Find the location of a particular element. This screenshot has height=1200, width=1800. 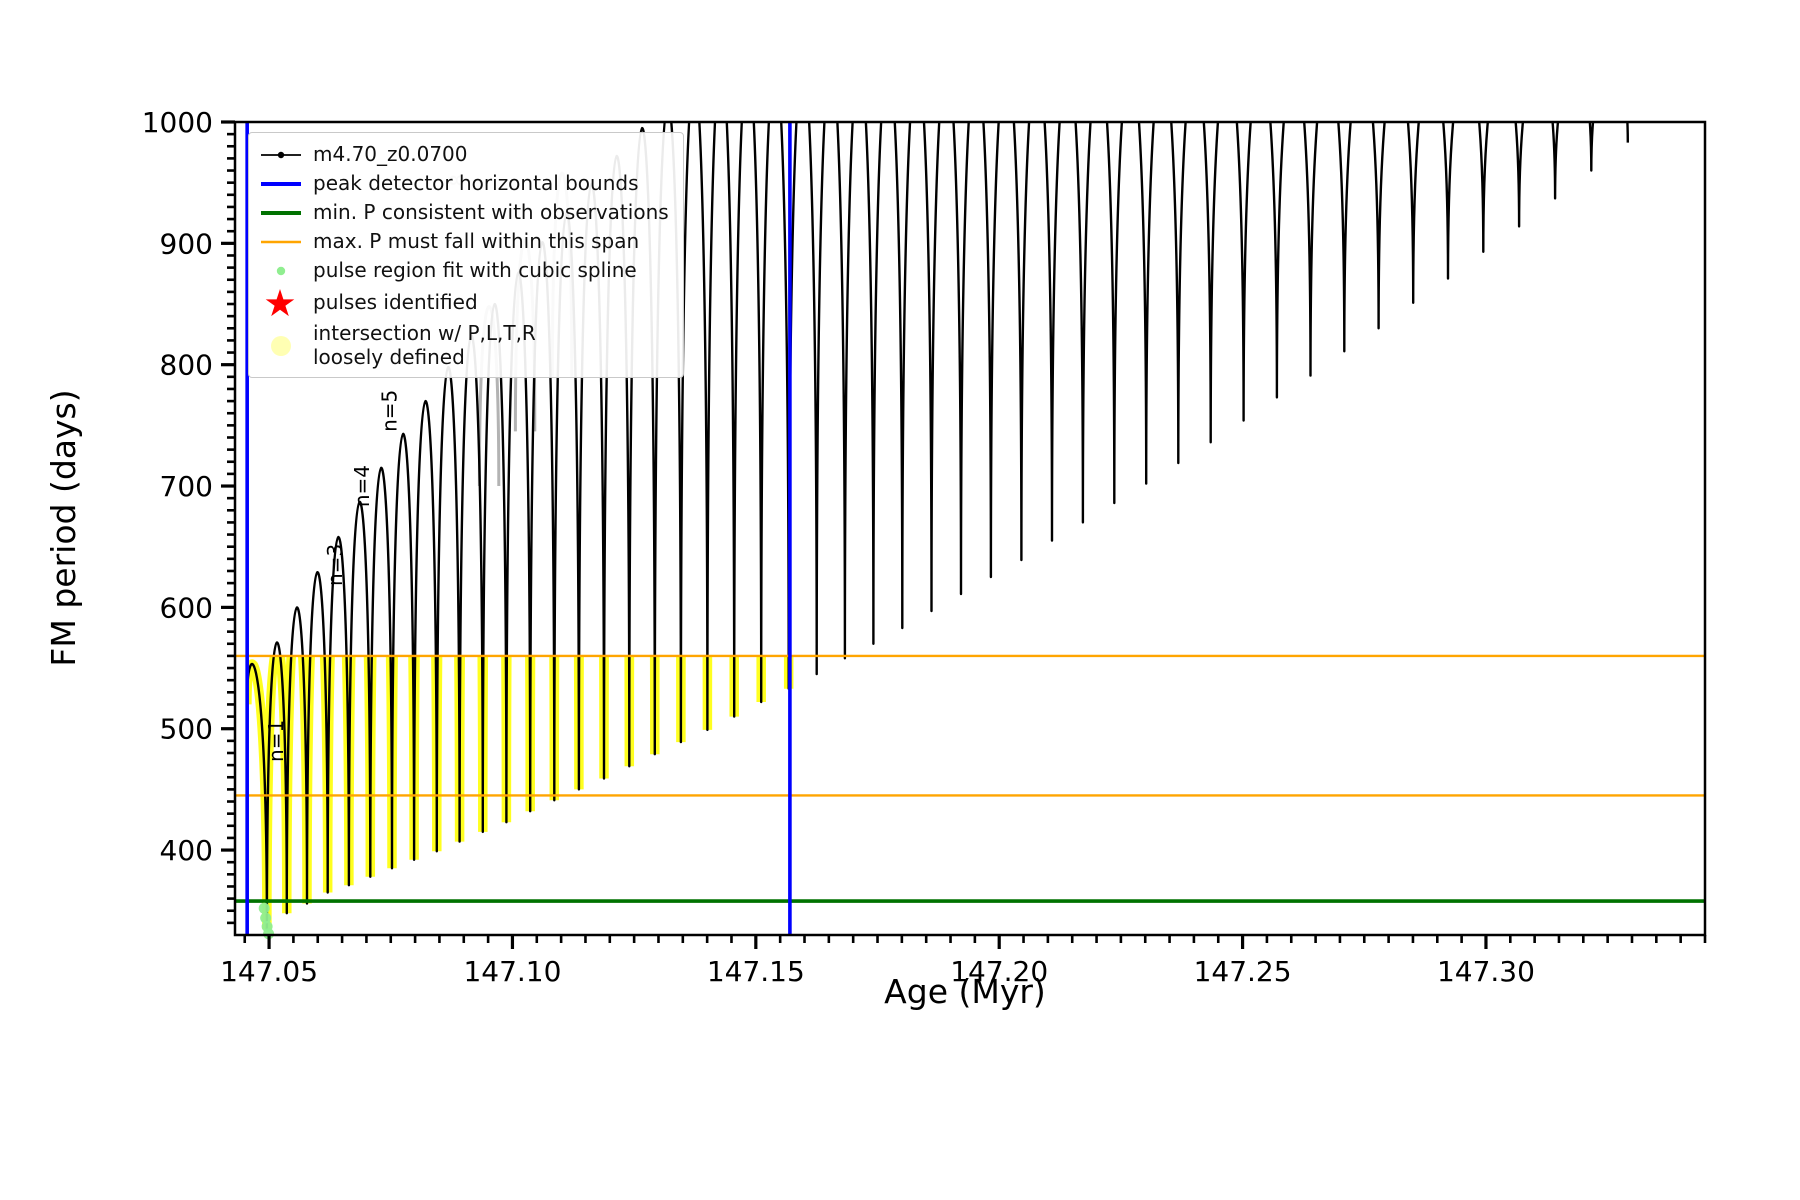

svg-text: 600 is located at coordinates (186, 607).